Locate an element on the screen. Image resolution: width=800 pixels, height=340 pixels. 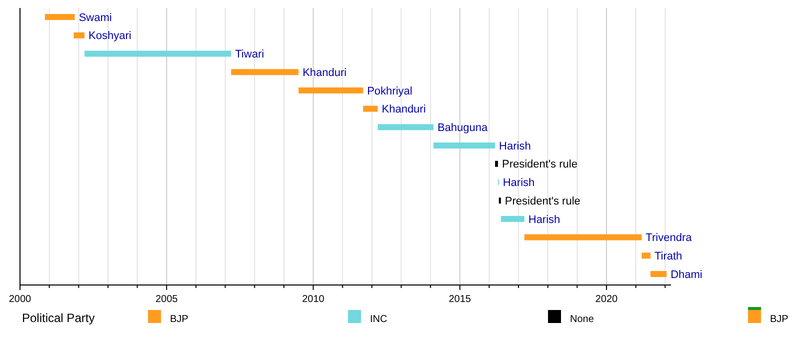
legend-label: INC is located at coordinates (379, 319).